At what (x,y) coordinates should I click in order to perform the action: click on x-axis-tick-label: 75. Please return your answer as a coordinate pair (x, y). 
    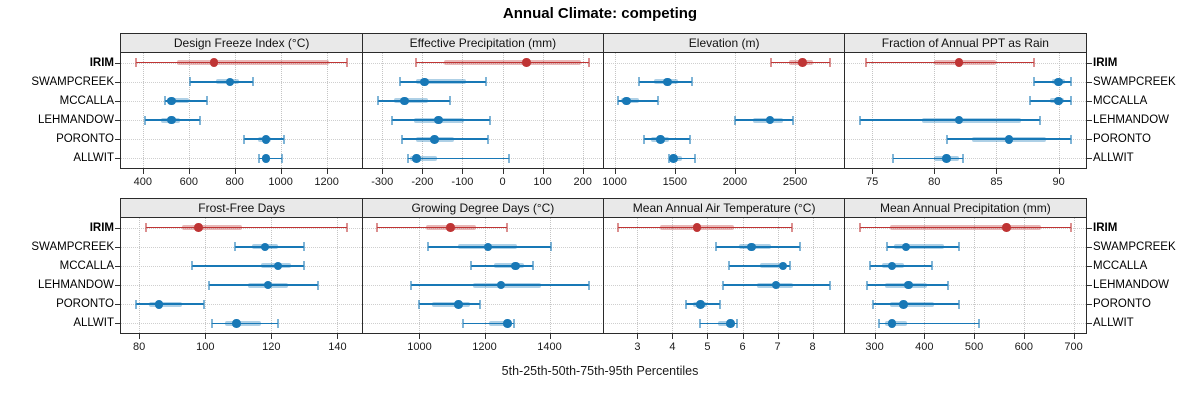
    Looking at the image, I should click on (872, 182).